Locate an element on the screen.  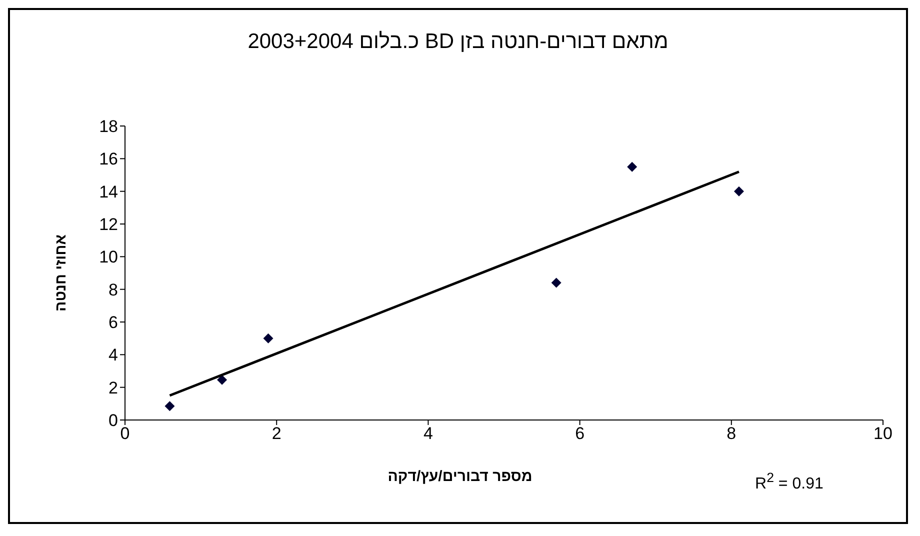
y-tick-label: 2 is located at coordinates (113, 388).